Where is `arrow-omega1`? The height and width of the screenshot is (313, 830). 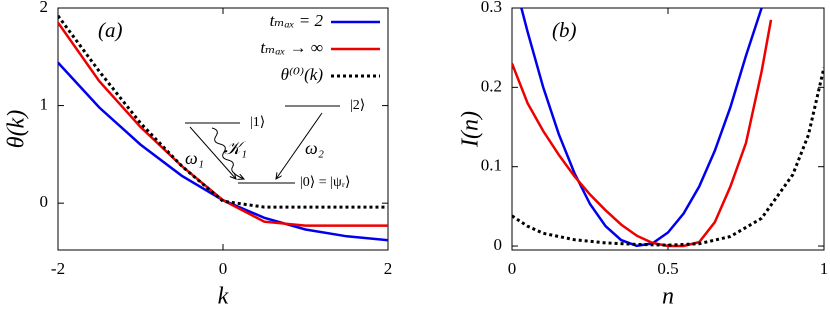 arrow-omega1 is located at coordinates (212, 152).